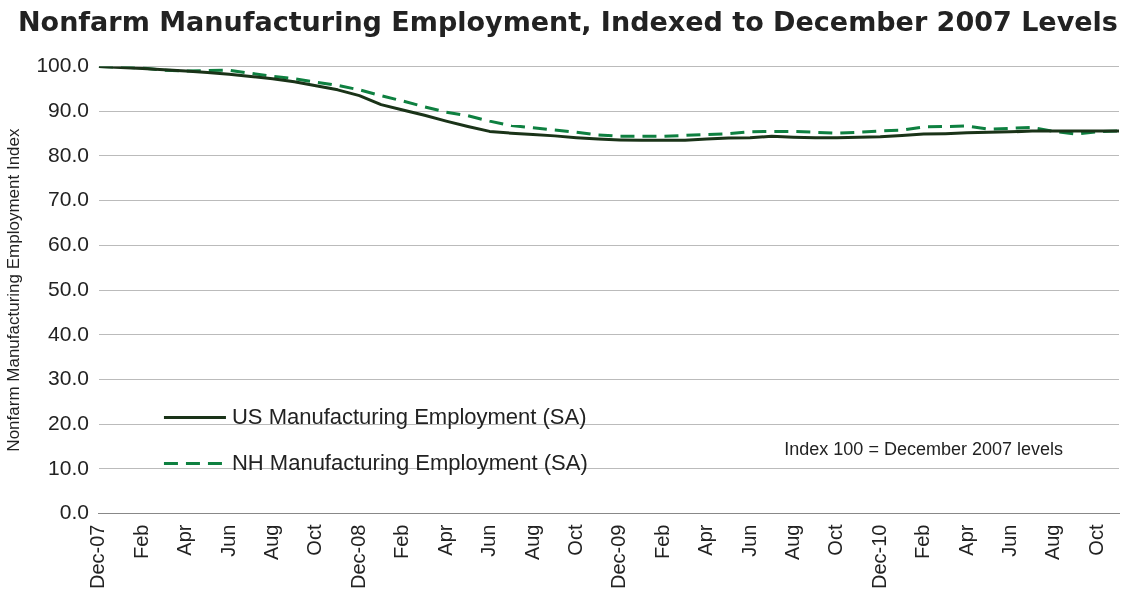 The width and height of the screenshot is (1146, 592). I want to click on y-tick-label: 30.0, so click(68, 378).